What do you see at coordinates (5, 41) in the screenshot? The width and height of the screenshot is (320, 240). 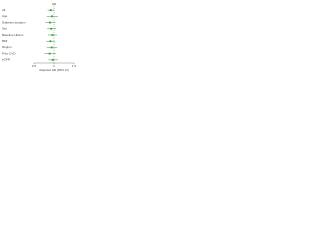 I see `row-label: BMI` at bounding box center [5, 41].